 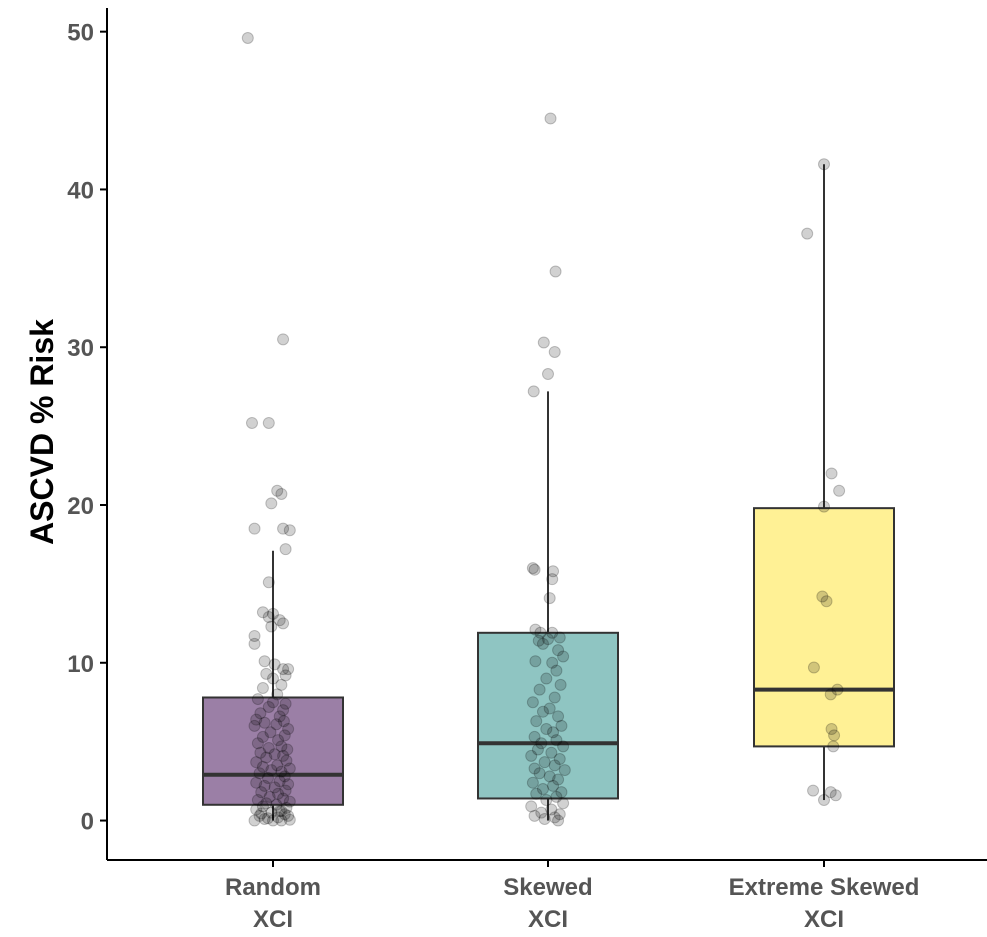 I want to click on y-tick-label: 0, so click(x=87, y=822).